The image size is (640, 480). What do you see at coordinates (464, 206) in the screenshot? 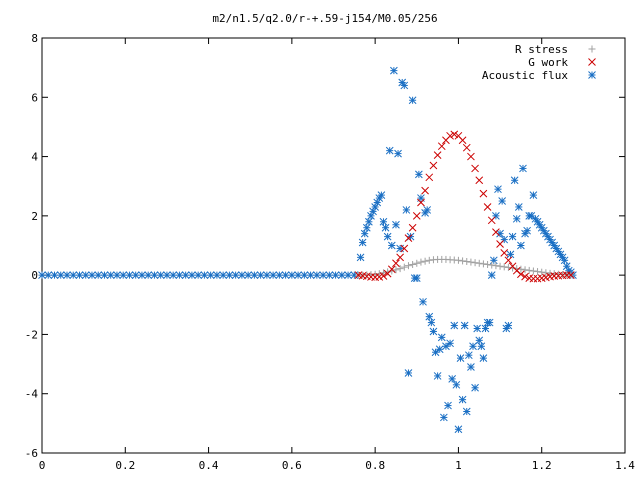
I see `series-2-marks` at bounding box center [464, 206].